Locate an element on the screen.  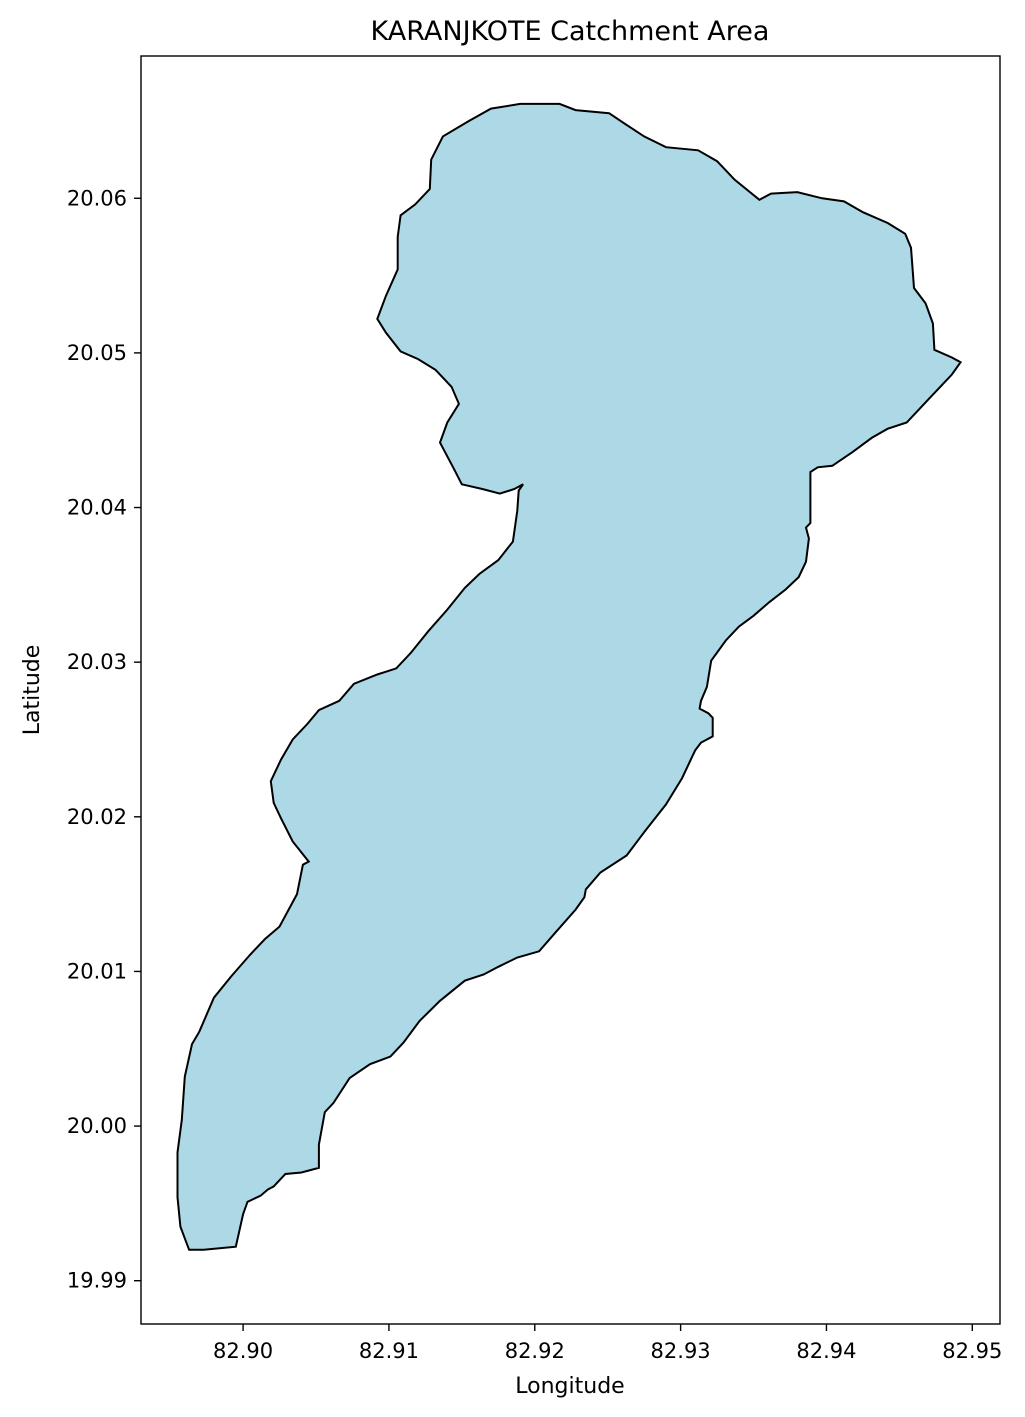
y-tick-label: 20.02 is located at coordinates (97, 817).